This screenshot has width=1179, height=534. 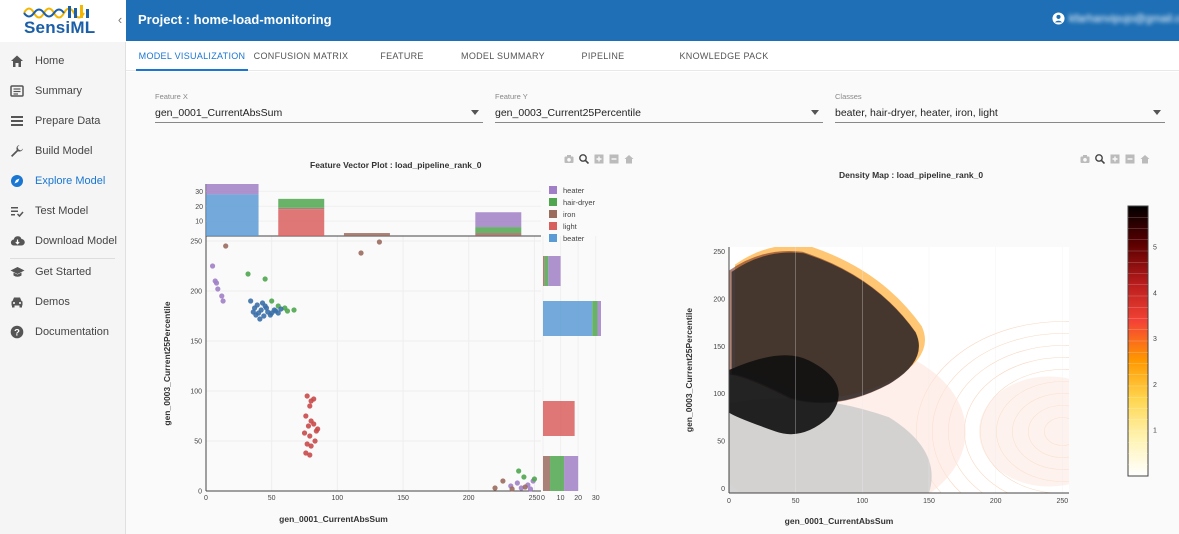 I want to click on y-tick-label: 250, so click(x=196, y=242).